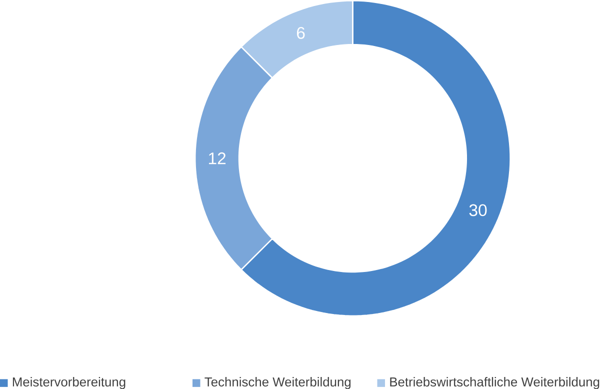  What do you see at coordinates (277, 383) in the screenshot?
I see `legend-label: Technische Weiterbildung` at bounding box center [277, 383].